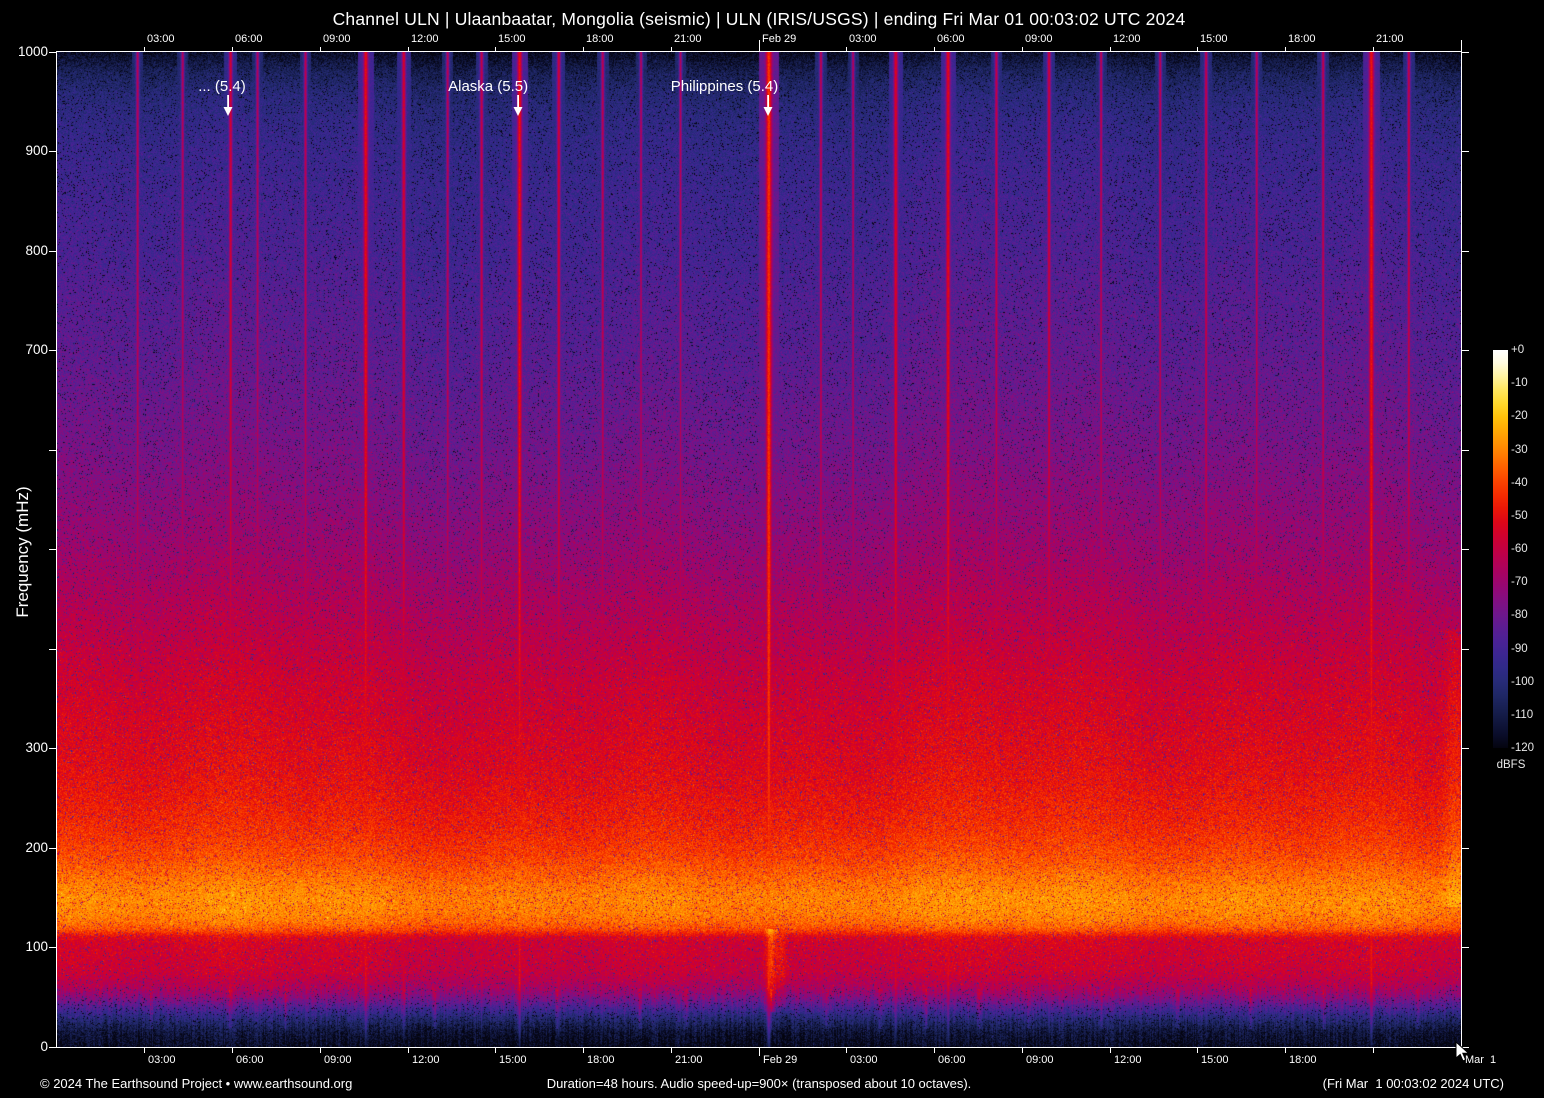  What do you see at coordinates (32, 51) in the screenshot?
I see `freq-tick-label: 1000` at bounding box center [32, 51].